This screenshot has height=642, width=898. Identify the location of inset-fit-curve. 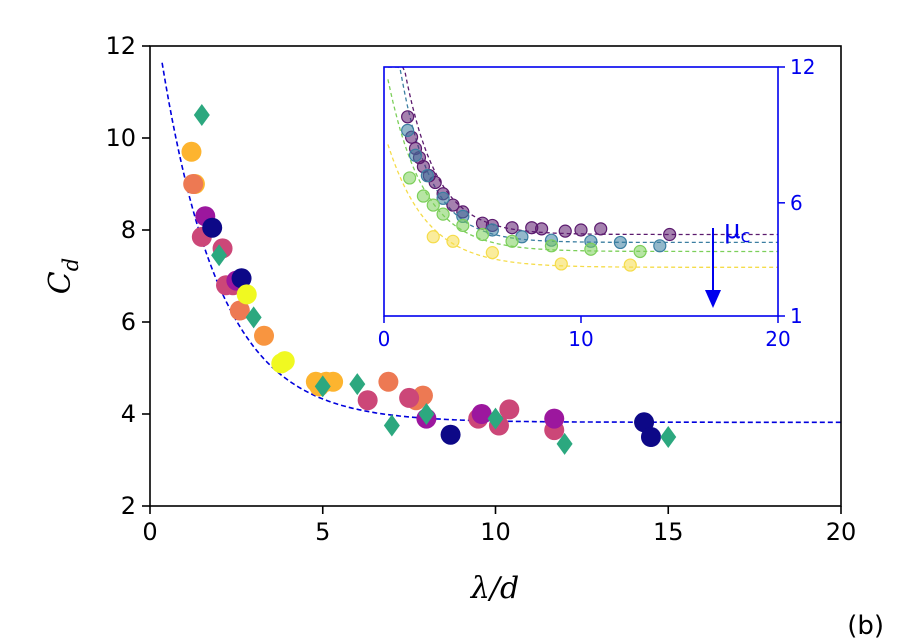
(582, 166).